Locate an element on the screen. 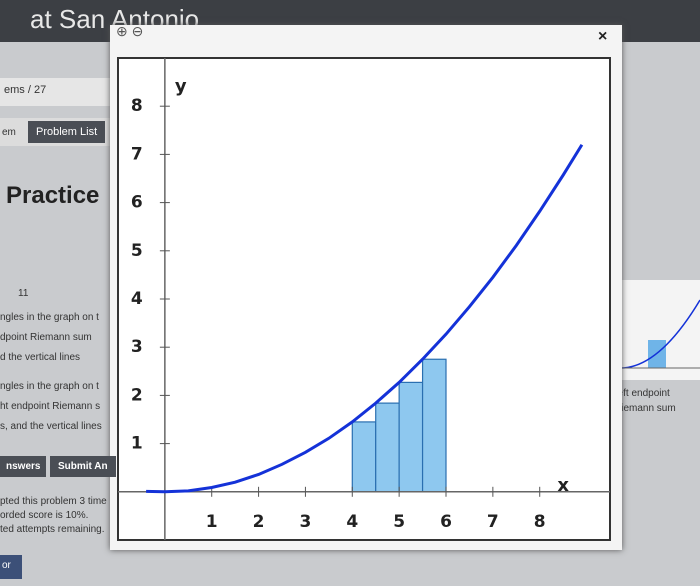  x-tick-label: 5 is located at coordinates (399, 522).